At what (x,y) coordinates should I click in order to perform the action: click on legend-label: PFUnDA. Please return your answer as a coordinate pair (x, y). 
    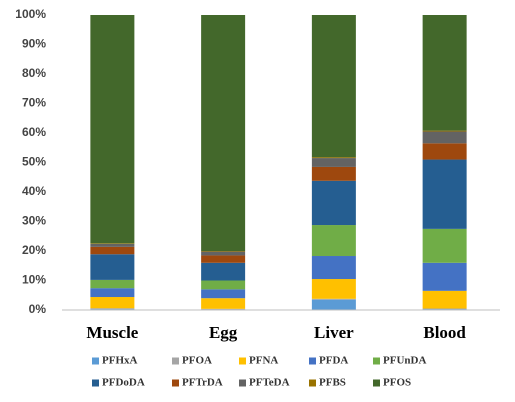
    Looking at the image, I should click on (404, 361).